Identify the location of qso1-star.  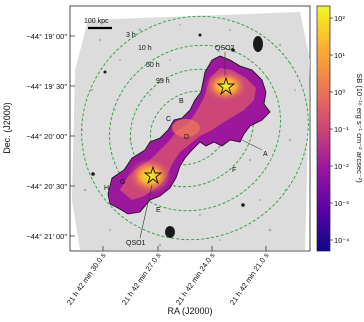
(153, 175).